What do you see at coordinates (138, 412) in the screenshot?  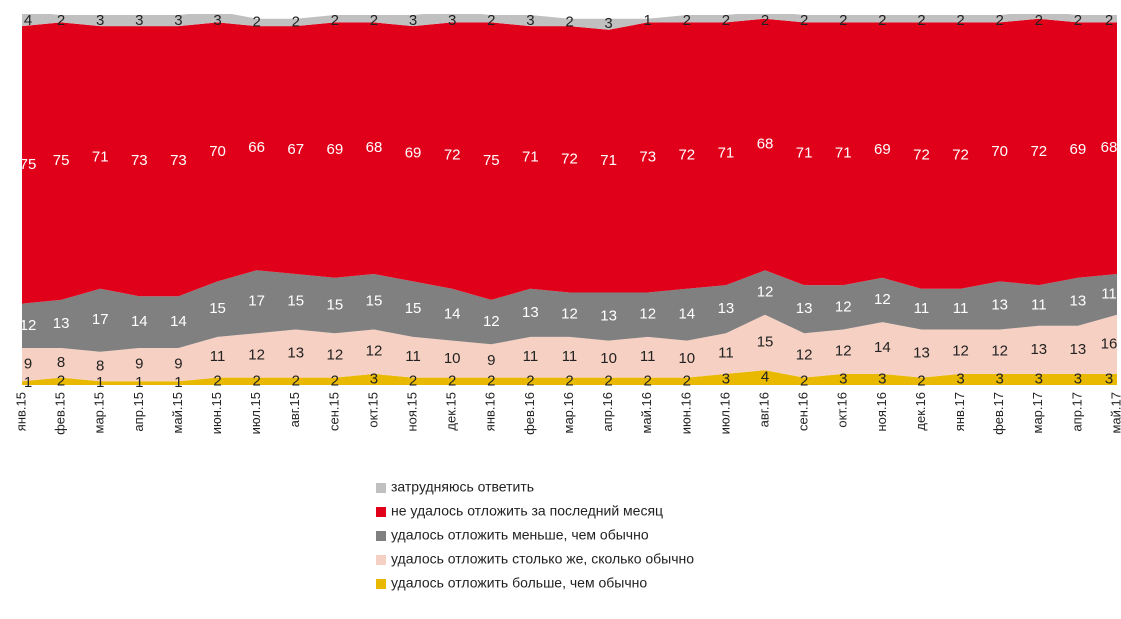 I see `x-tick-label: апр.15` at bounding box center [138, 412].